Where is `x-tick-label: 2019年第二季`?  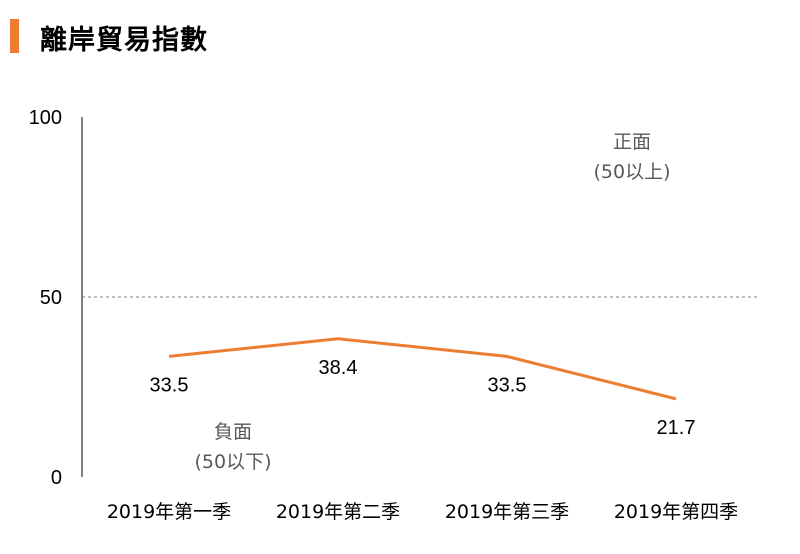 x-tick-label: 2019年第二季 is located at coordinates (338, 512).